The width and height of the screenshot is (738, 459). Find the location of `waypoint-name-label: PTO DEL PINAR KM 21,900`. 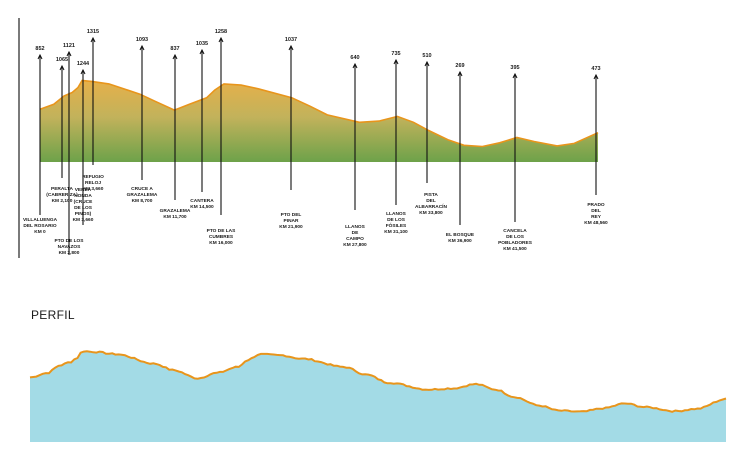

waypoint-name-label: PTO DEL PINAR KM 21,900 is located at coordinates (291, 221).